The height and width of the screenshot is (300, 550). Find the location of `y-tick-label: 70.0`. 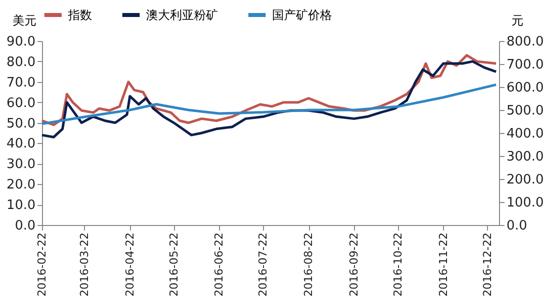

y-tick-label: 70.0 is located at coordinates (21, 82).